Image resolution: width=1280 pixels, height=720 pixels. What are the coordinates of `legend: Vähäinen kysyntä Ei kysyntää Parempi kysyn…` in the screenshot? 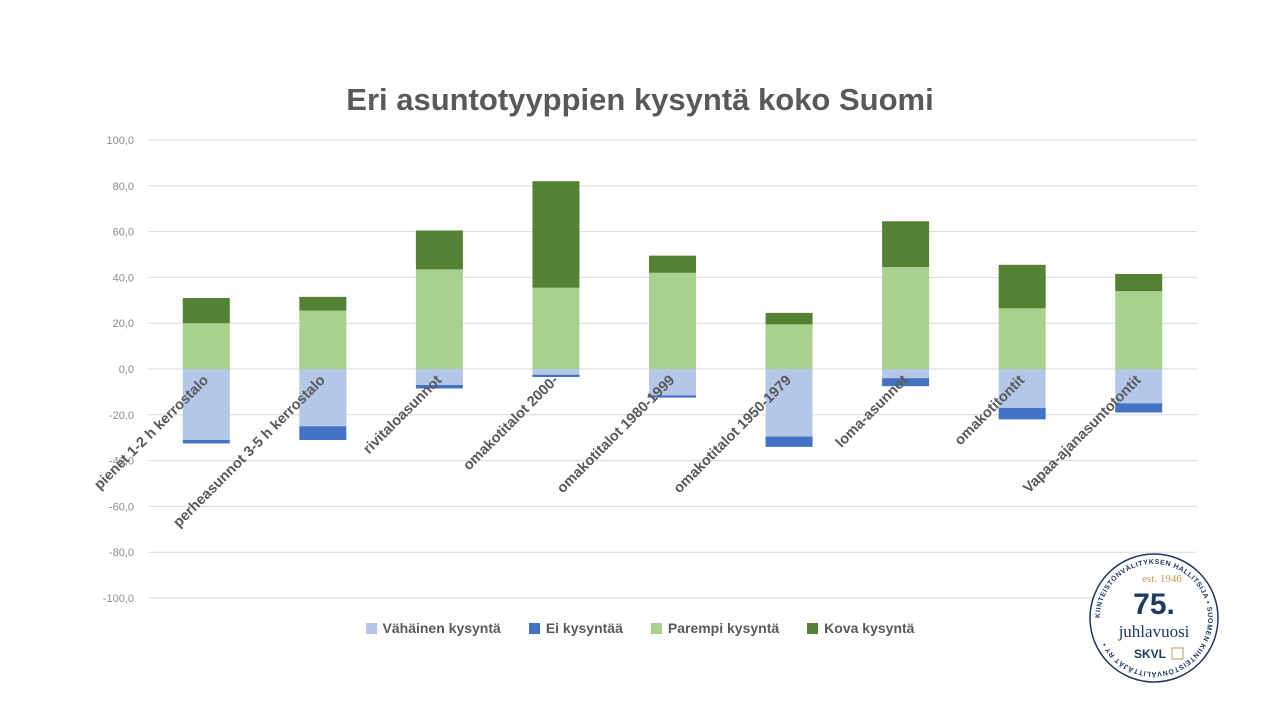 It's located at (640, 628).